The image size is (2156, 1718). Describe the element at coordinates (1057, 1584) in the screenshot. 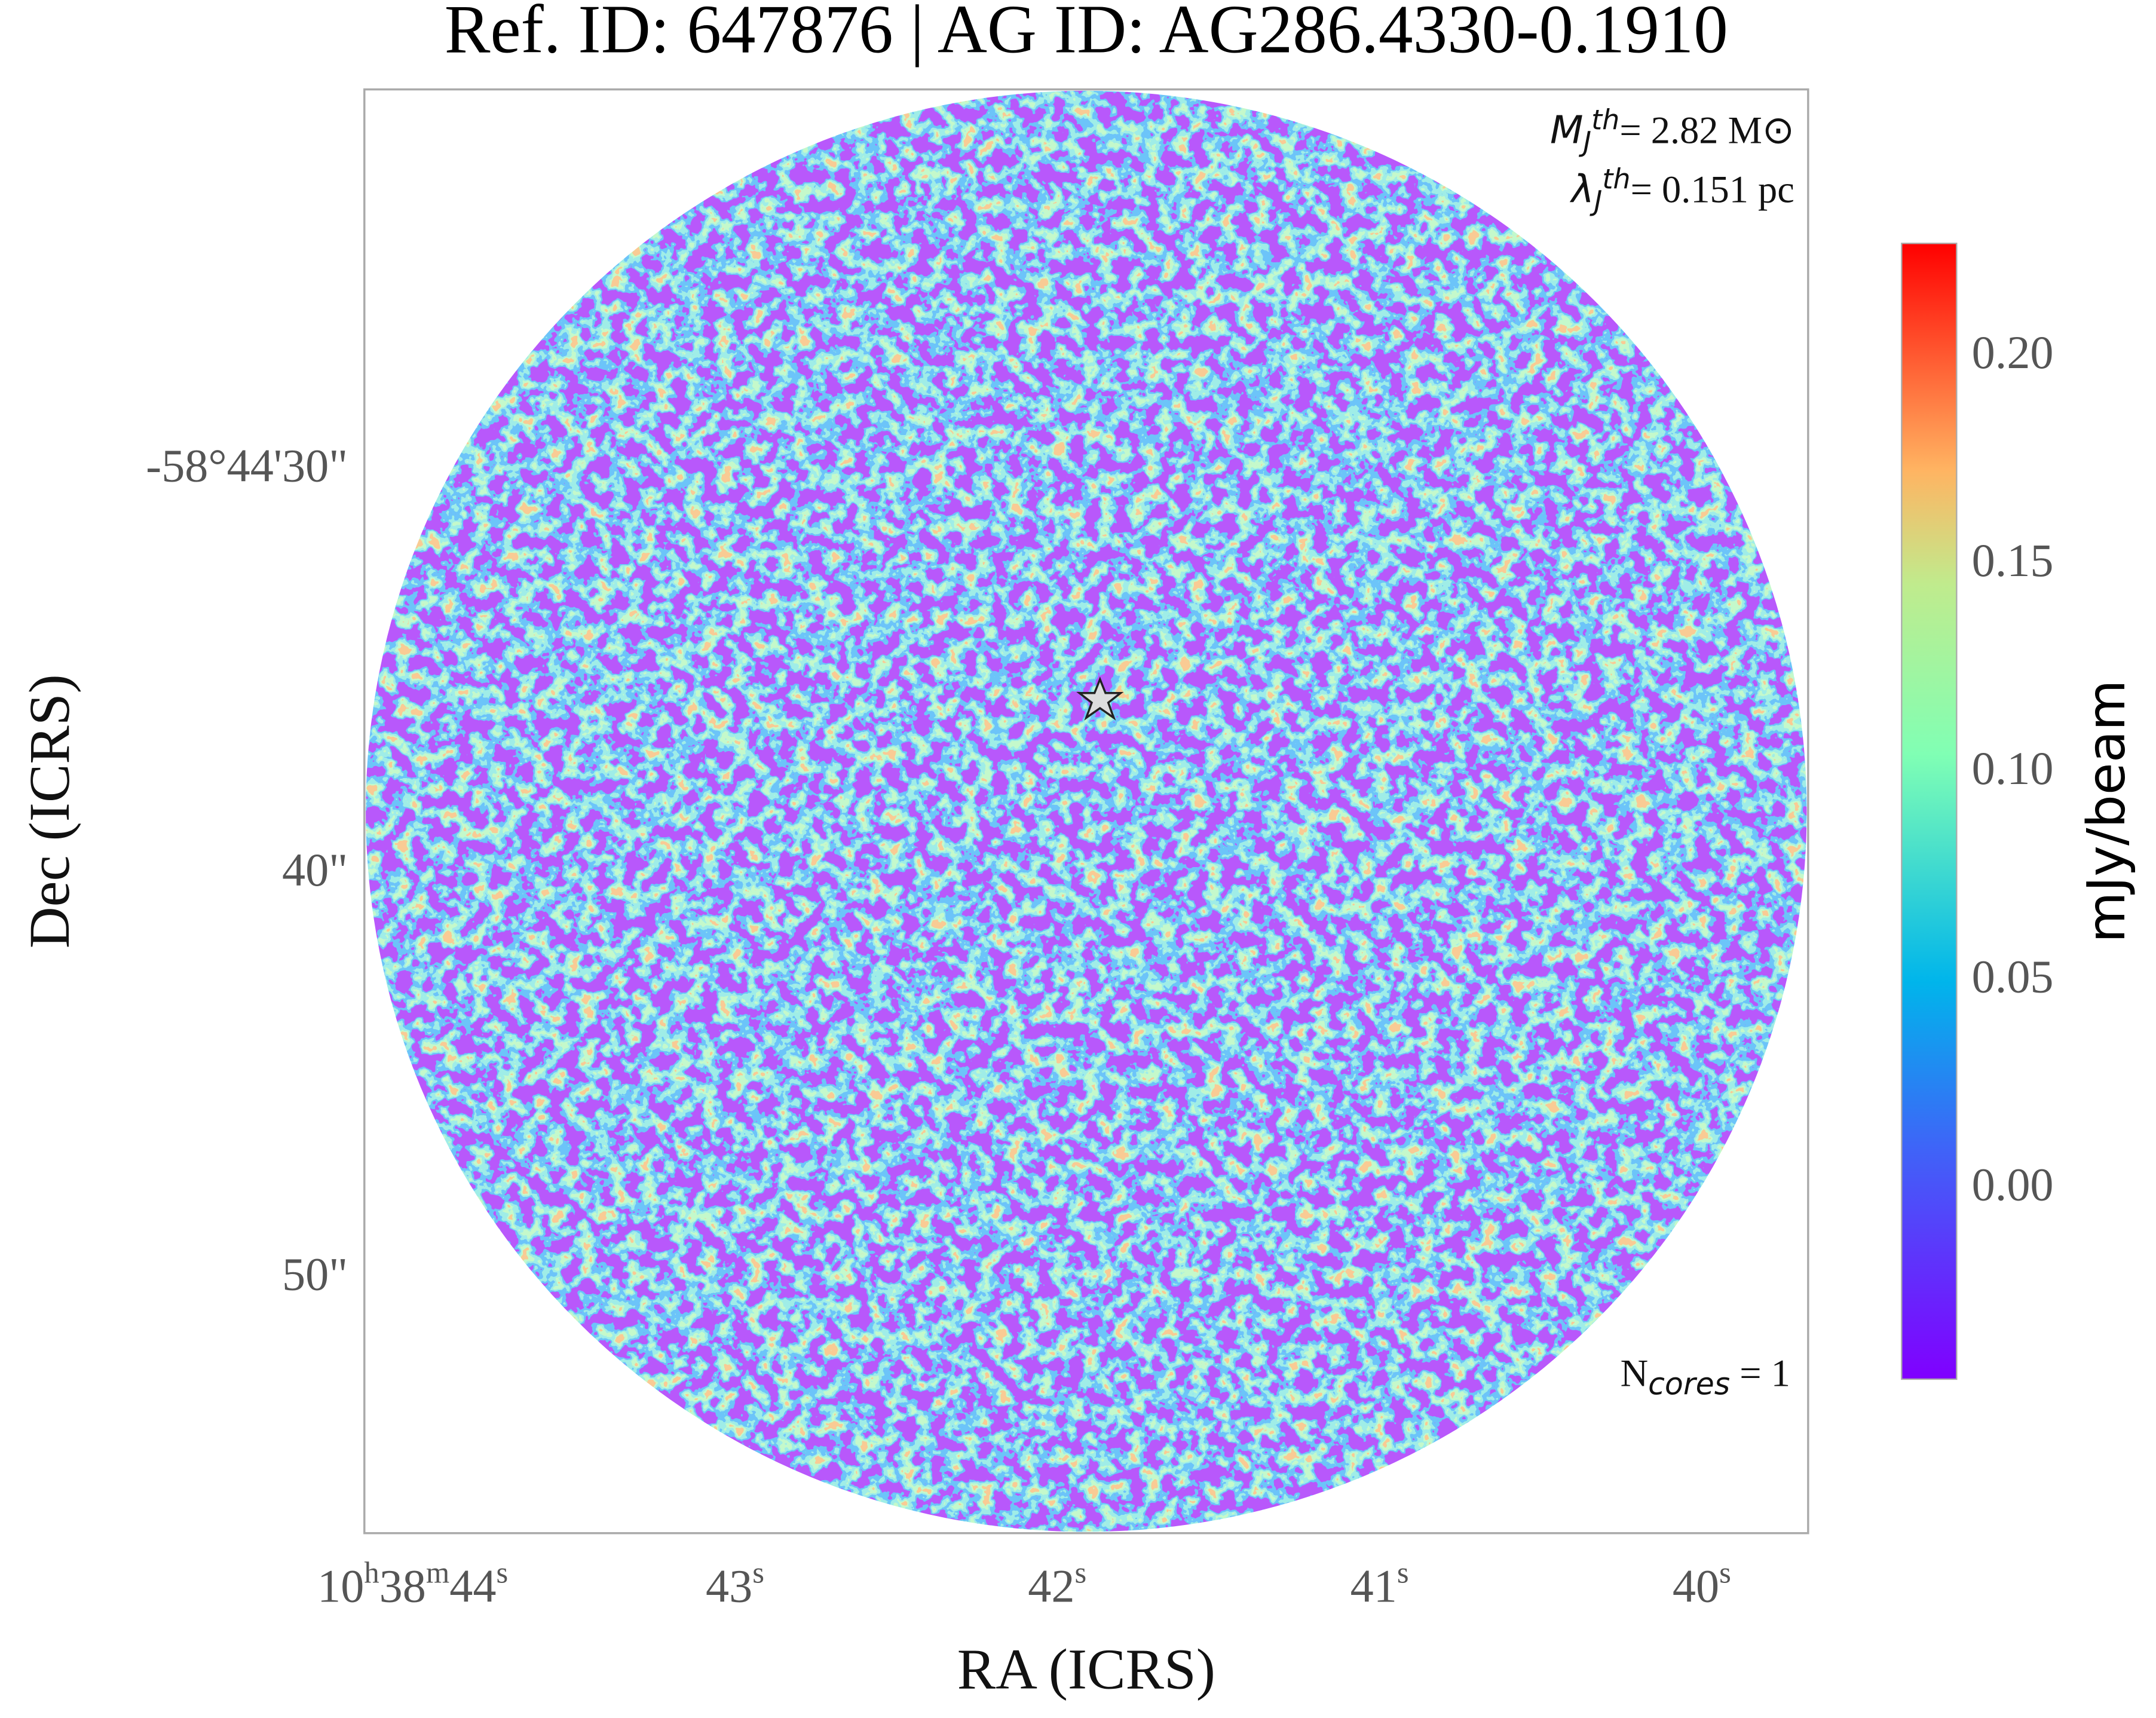

I see `x-tick-label: 42s` at that location.